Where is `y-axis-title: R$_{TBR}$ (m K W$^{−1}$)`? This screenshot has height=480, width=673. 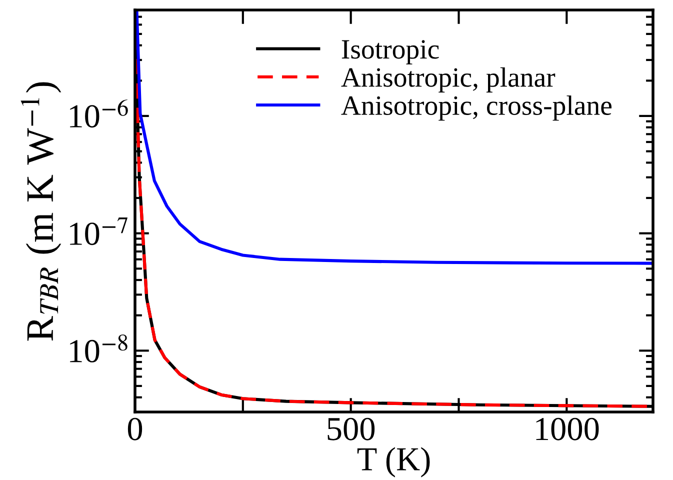 y-axis-title: R$_{TBR}$ (m K W$^{−1}$) is located at coordinates (41, 211).